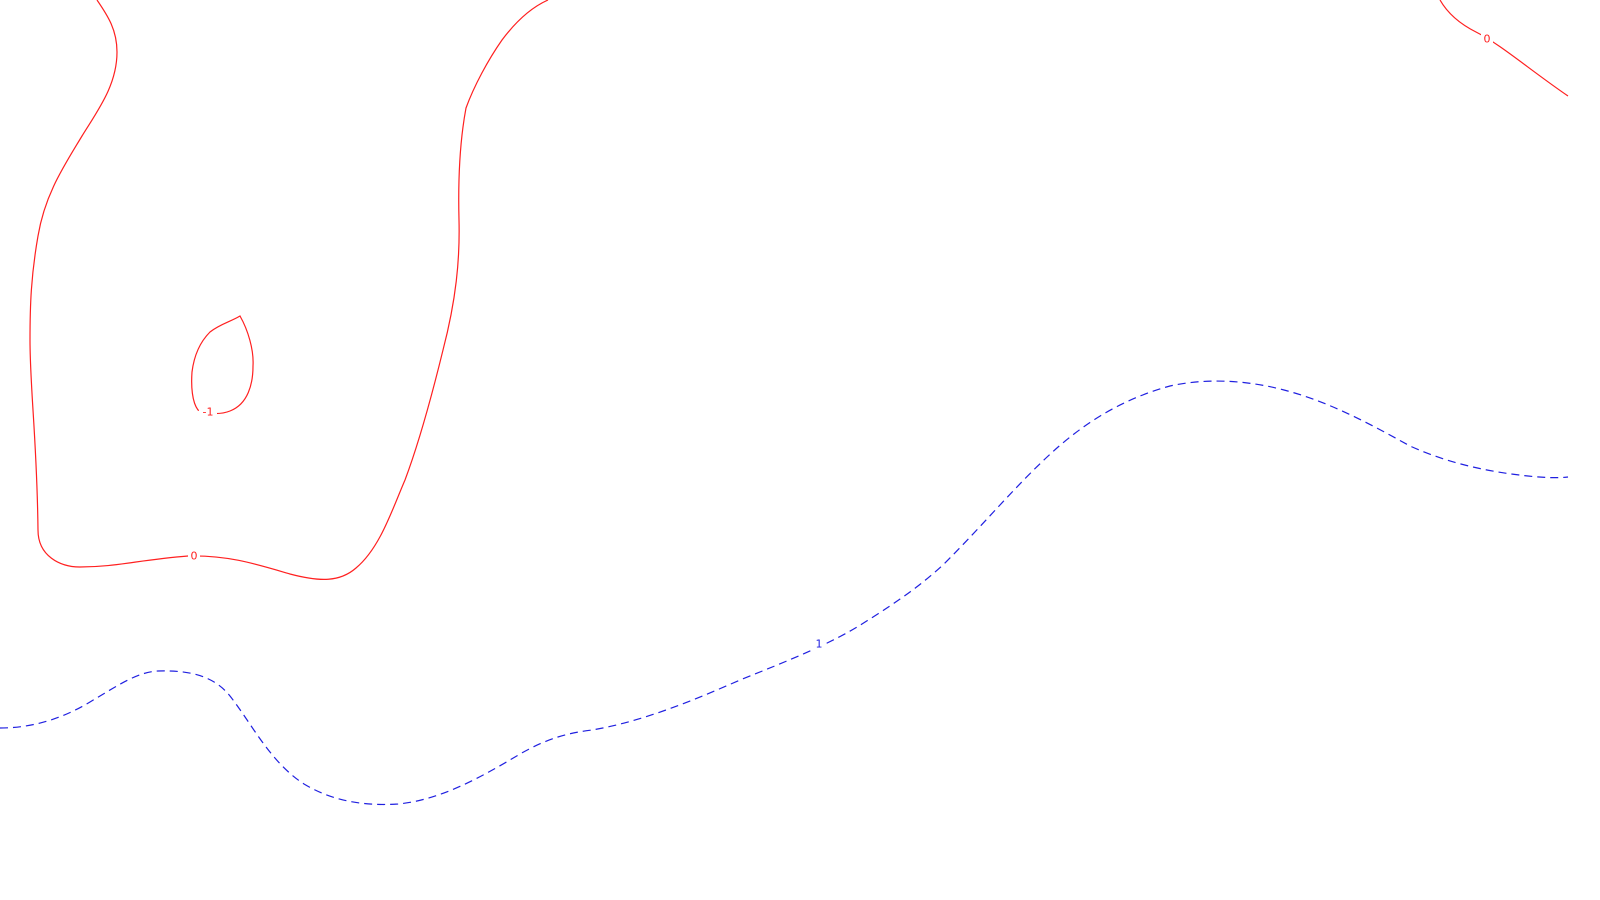  I want to click on contour-line-minus-one, so click(222, 365).